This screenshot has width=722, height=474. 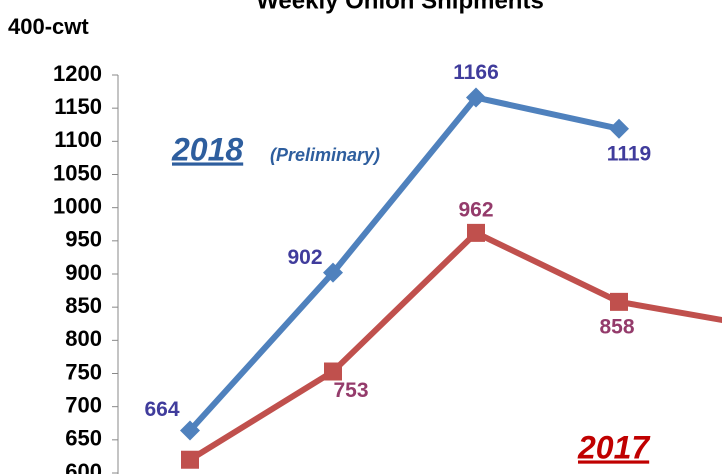 I want to click on y-tick-label: 1150, so click(x=78, y=106).